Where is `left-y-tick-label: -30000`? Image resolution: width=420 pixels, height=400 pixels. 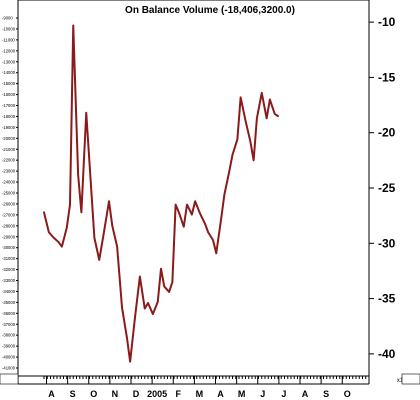 left-y-tick-label: -30000 is located at coordinates (9, 247).